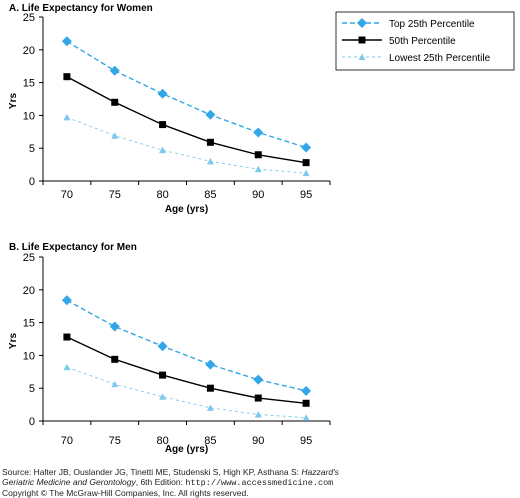 The image size is (520, 498). What do you see at coordinates (259, 483) in the screenshot?
I see `source-url: http://www.accessmedicine.com` at bounding box center [259, 483].